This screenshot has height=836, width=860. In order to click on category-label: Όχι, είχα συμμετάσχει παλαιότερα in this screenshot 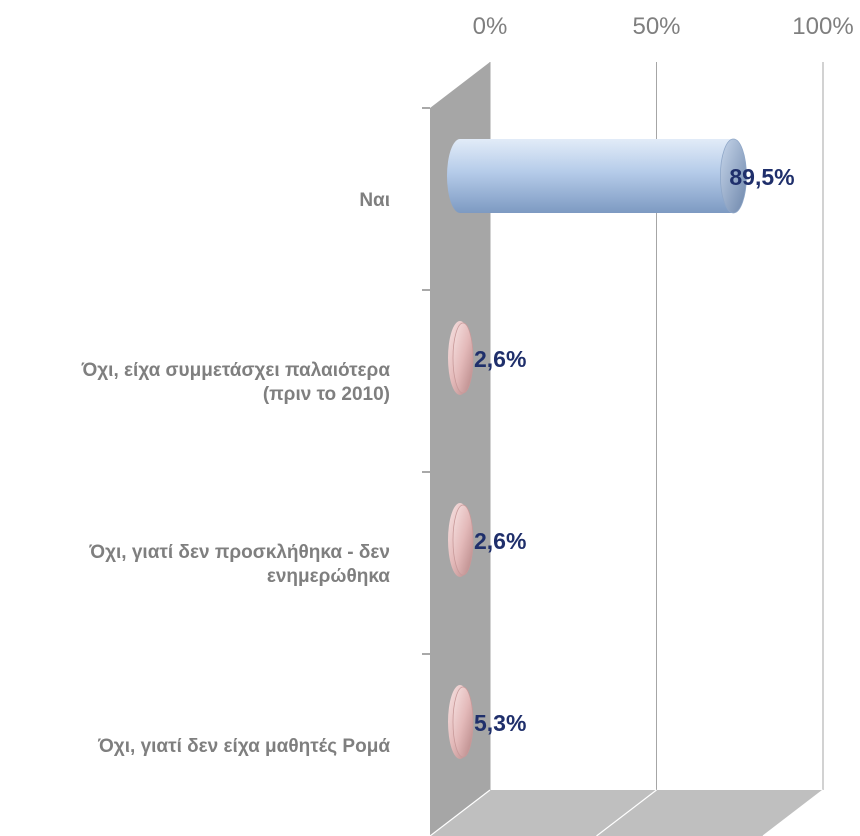, I will do `click(236, 370)`.